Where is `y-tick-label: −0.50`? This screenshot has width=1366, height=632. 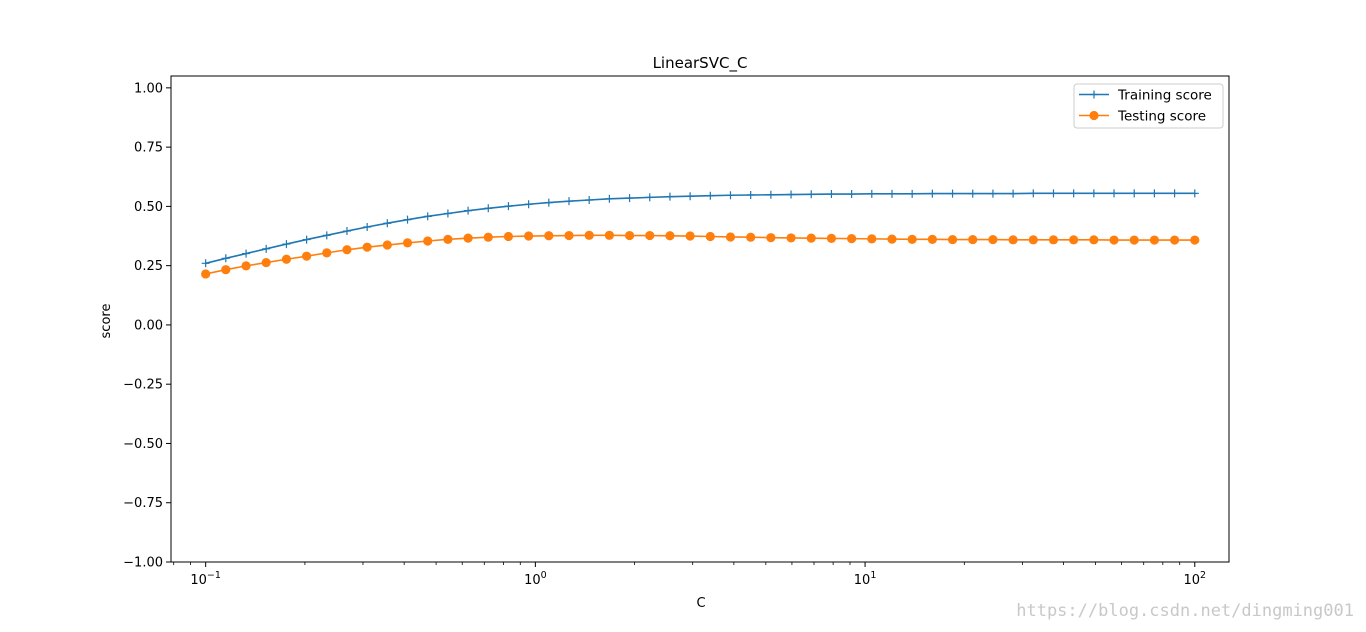
y-tick-label: −0.50 is located at coordinates (143, 444).